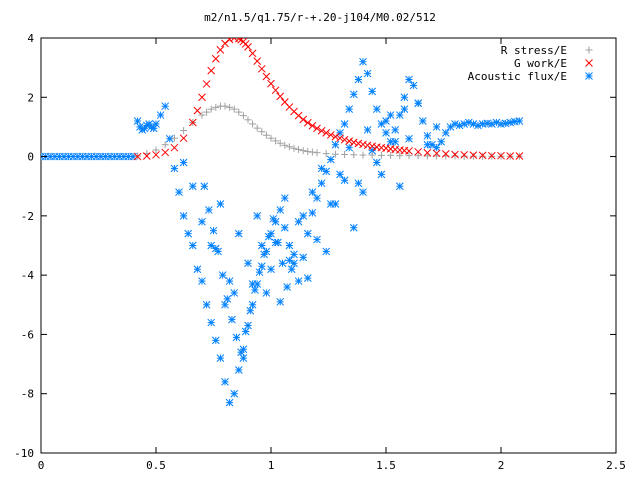  Describe the element at coordinates (616, 465) in the screenshot. I see `x-tick-label: 2.5` at that location.